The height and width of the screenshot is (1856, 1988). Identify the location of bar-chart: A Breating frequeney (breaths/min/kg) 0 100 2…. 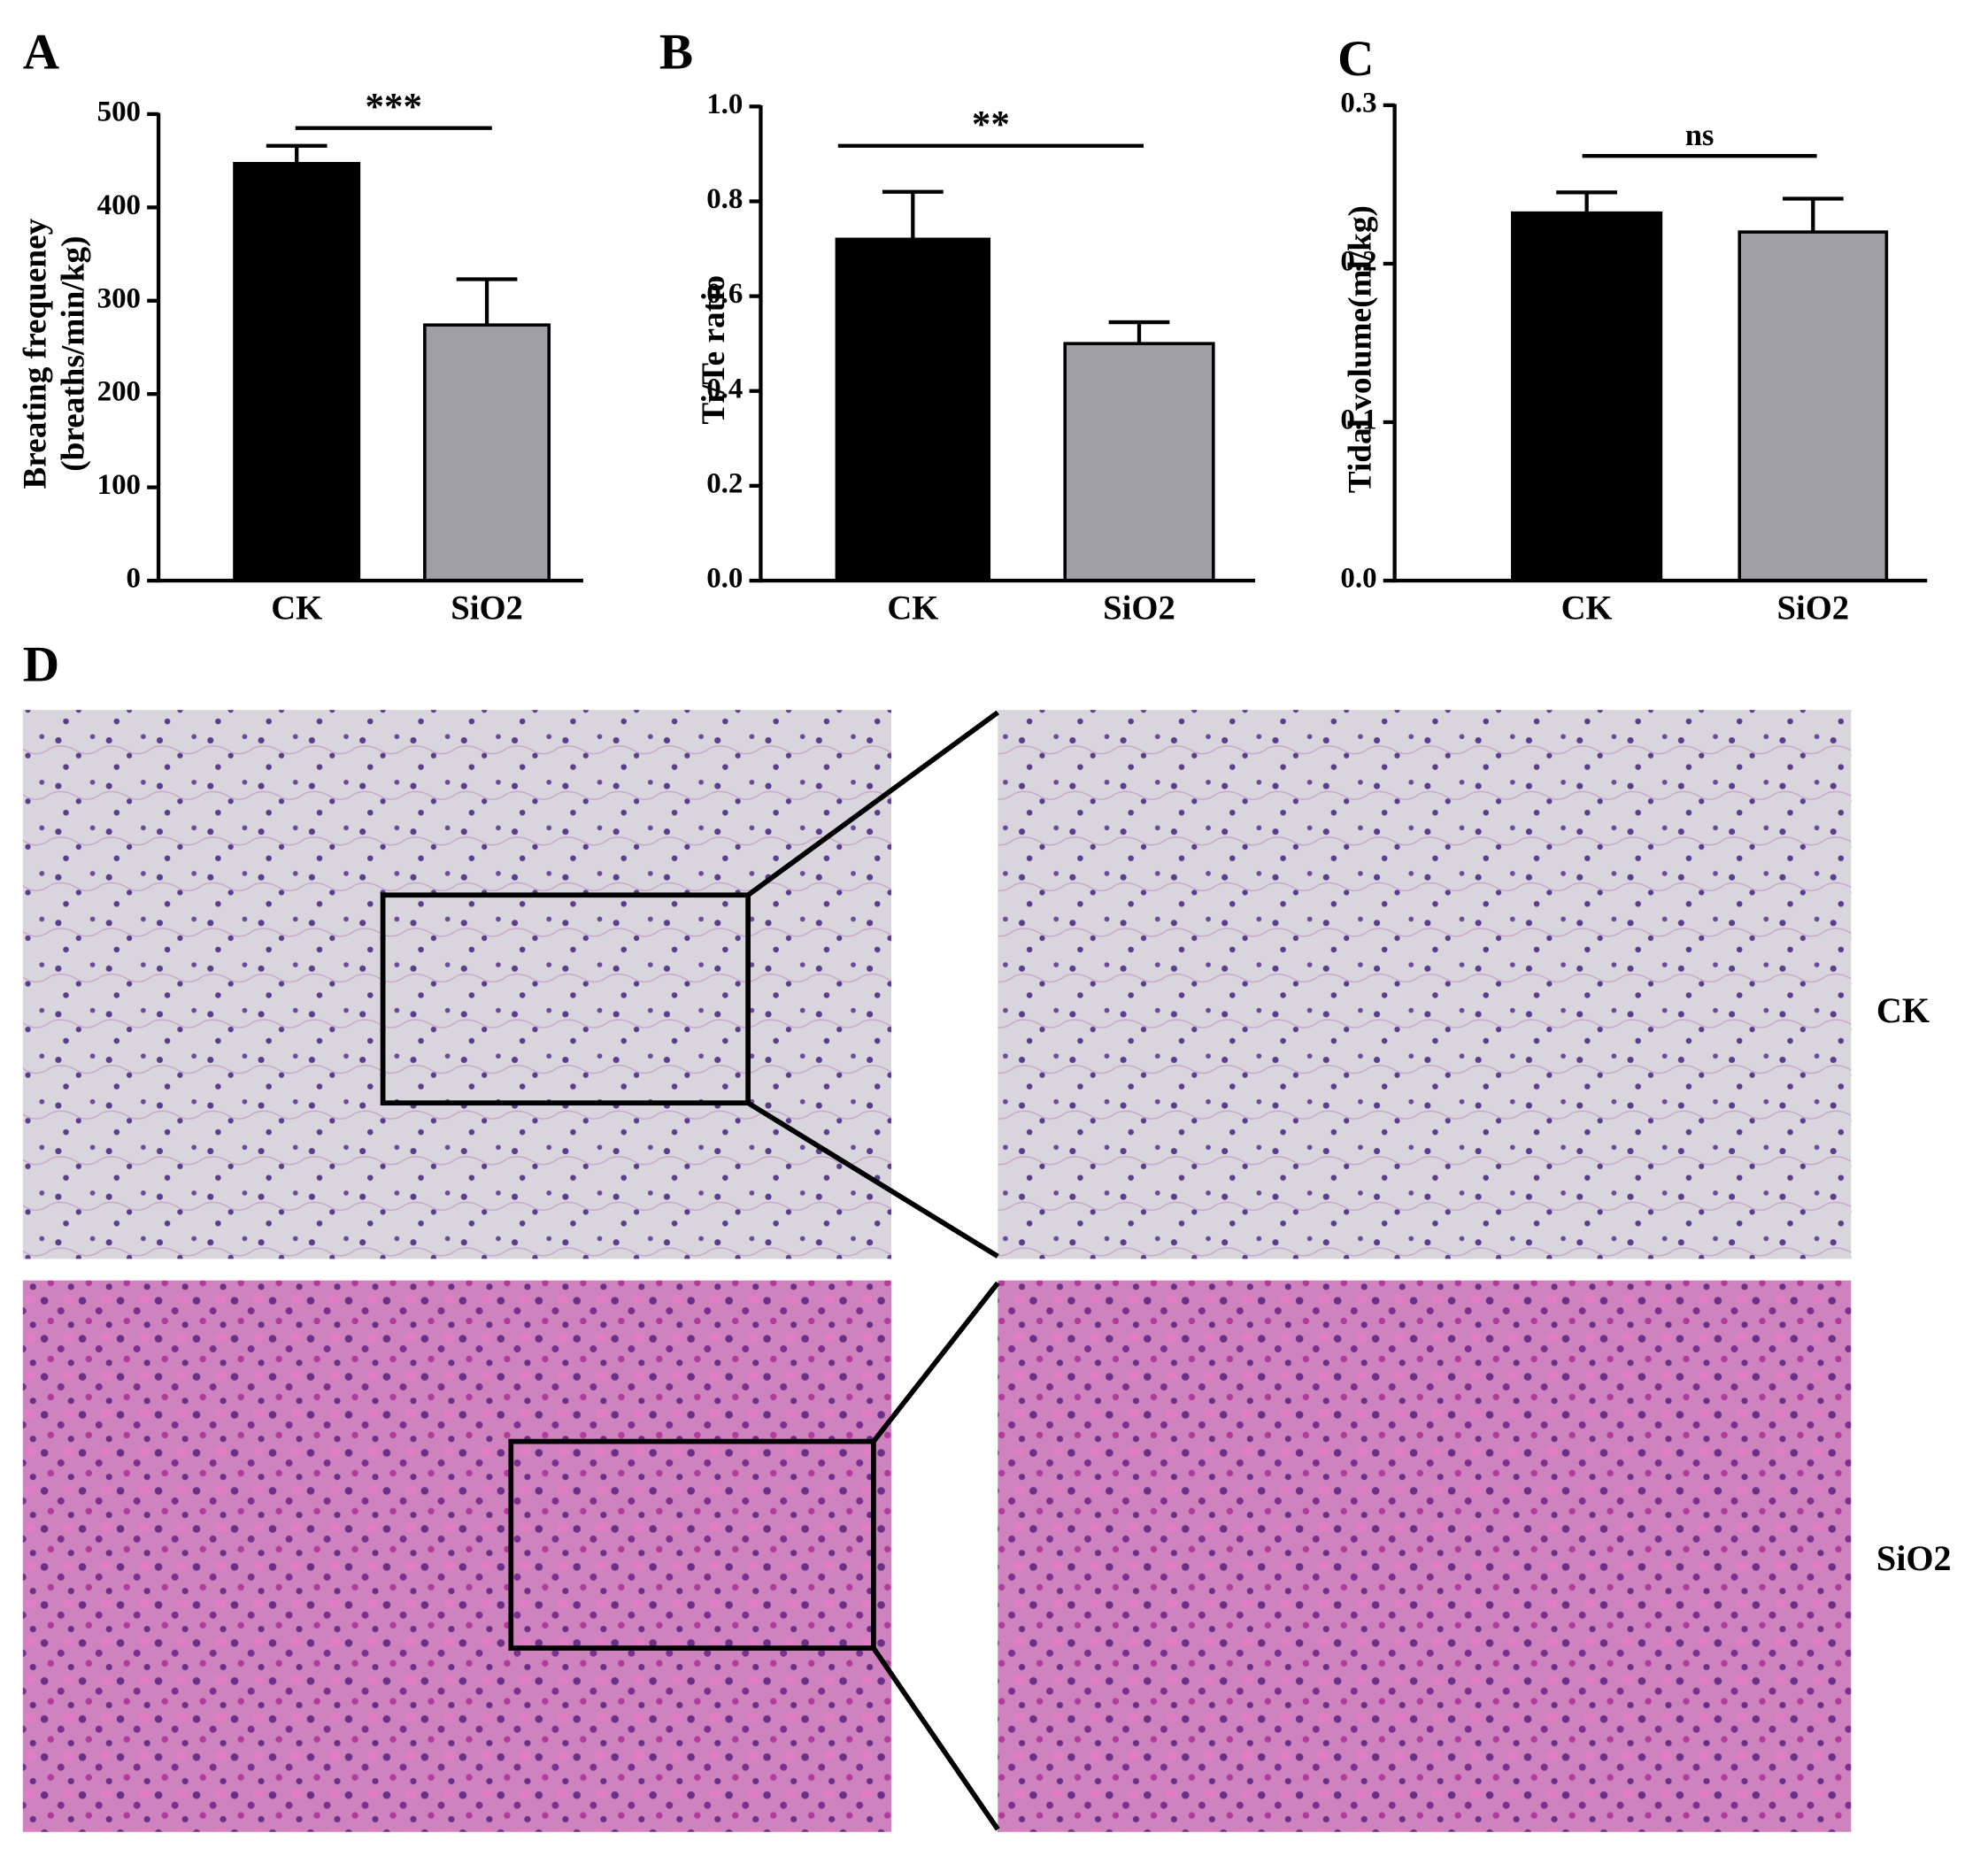
(300, 326).